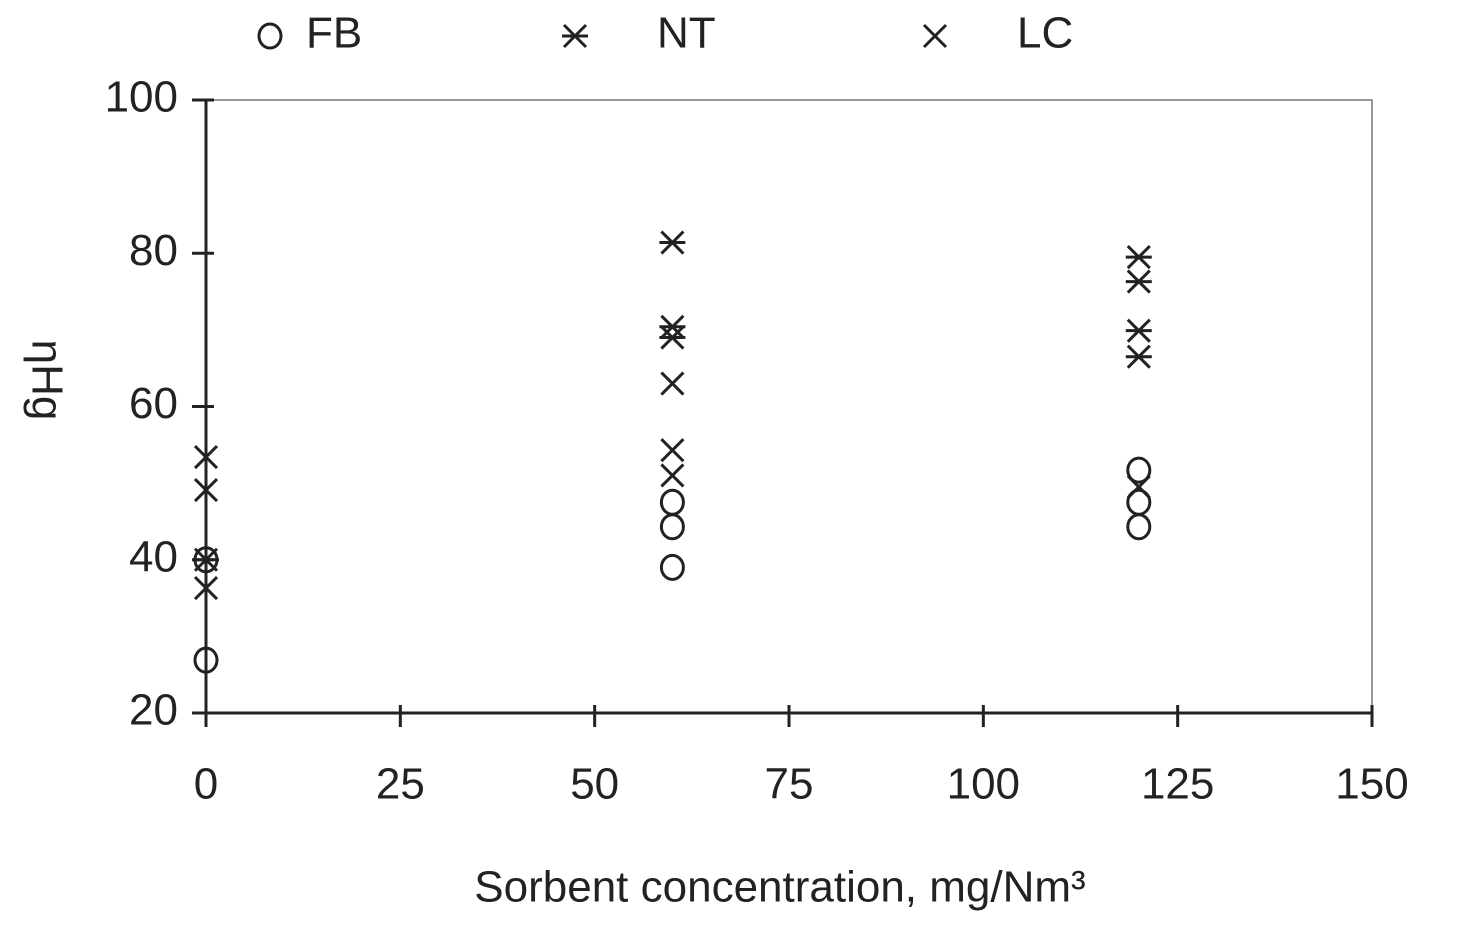  I want to click on y-axis-label: ηHg, so click(46, 380).